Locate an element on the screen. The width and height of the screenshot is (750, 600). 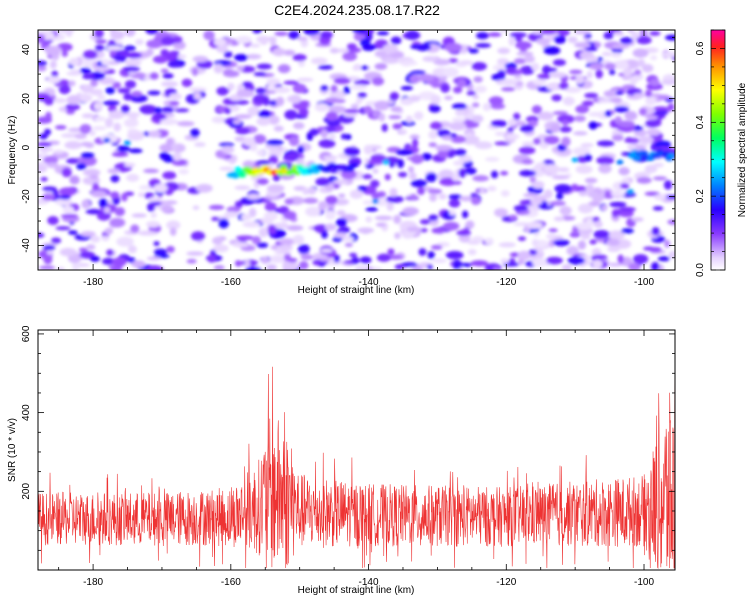
colorbar-tick-label: 0.6 is located at coordinates (700, 48).